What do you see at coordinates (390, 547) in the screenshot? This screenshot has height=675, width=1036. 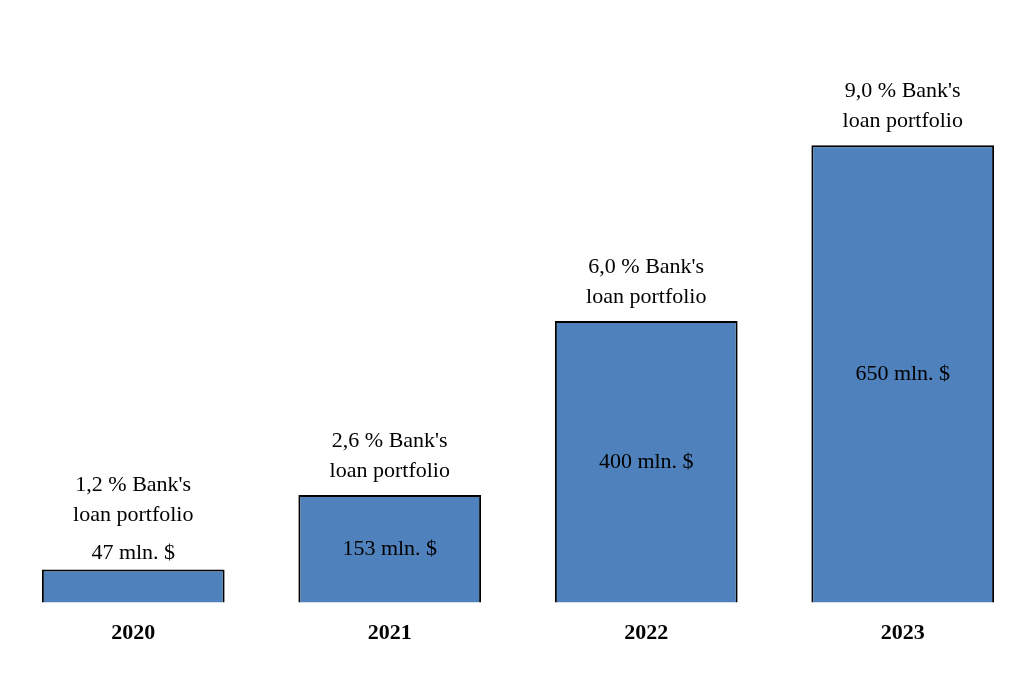 I see `data-label: 153 mln. $` at bounding box center [390, 547].